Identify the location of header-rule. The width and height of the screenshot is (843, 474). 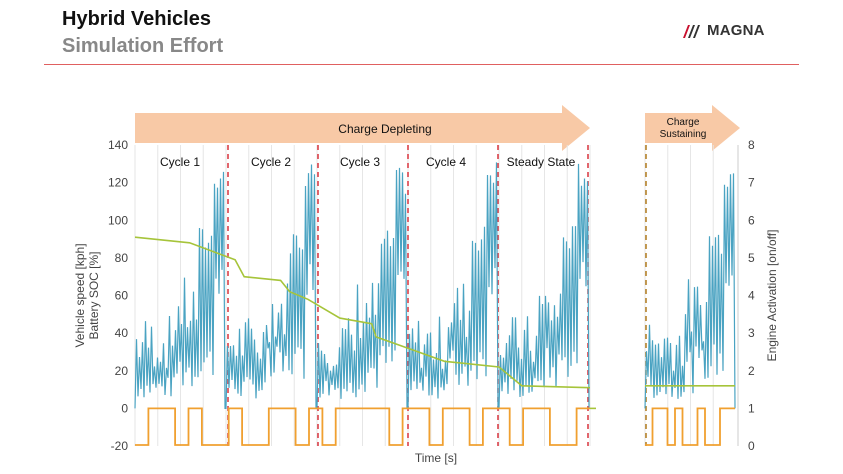
(421, 64).